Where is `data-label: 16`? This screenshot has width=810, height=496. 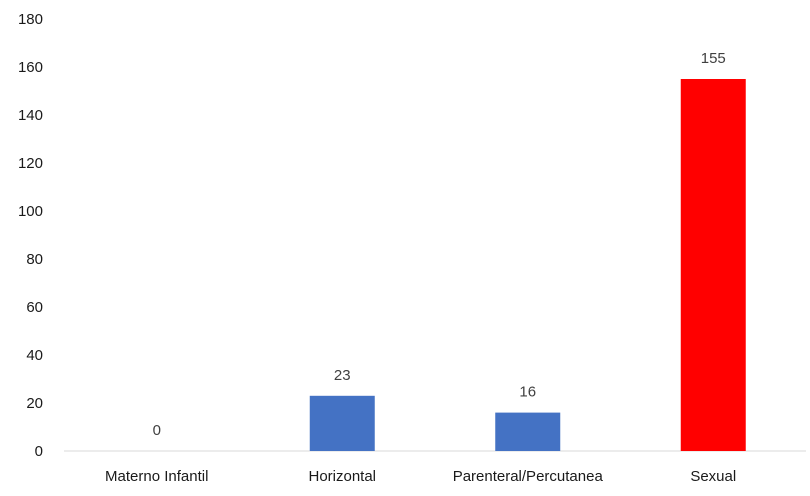 data-label: 16 is located at coordinates (527, 392).